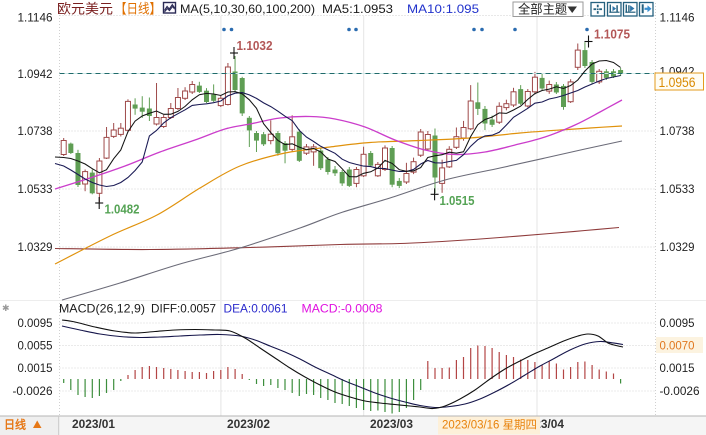 This screenshot has width=706, height=435. Describe the element at coordinates (138, 9) in the screenshot. I see `svg-text: 【日线】` at that location.